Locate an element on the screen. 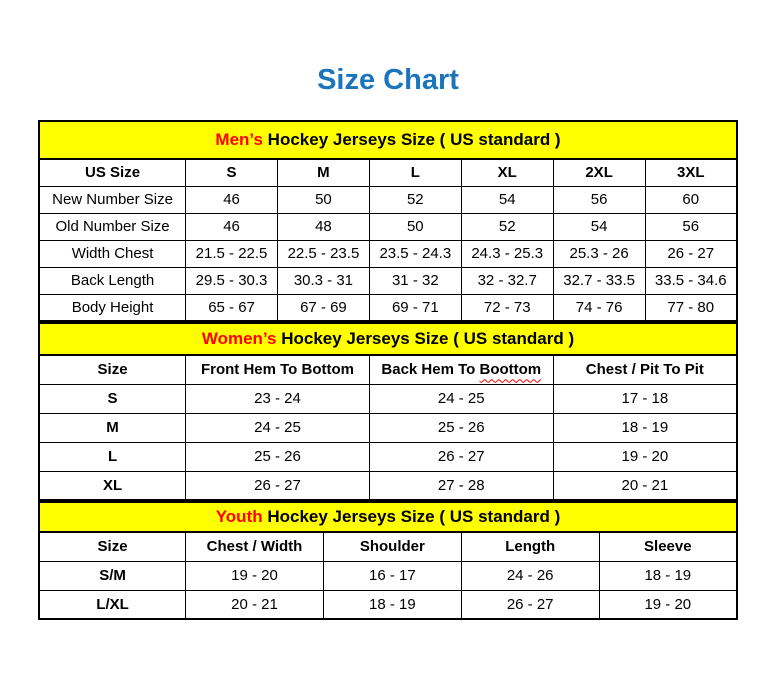  column-header: XL is located at coordinates (507, 172).